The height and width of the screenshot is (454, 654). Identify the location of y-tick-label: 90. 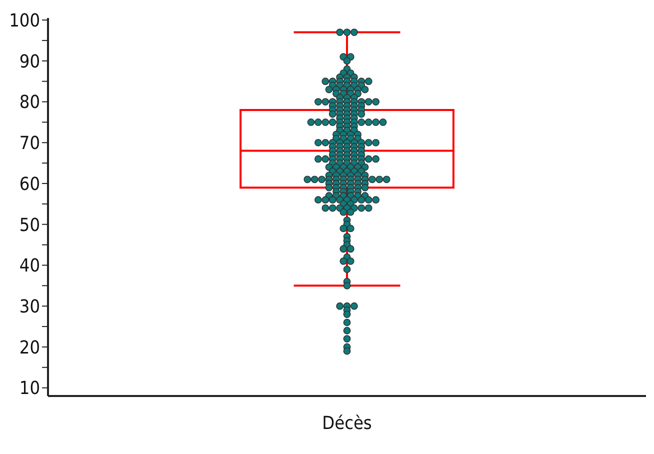
(29, 61).